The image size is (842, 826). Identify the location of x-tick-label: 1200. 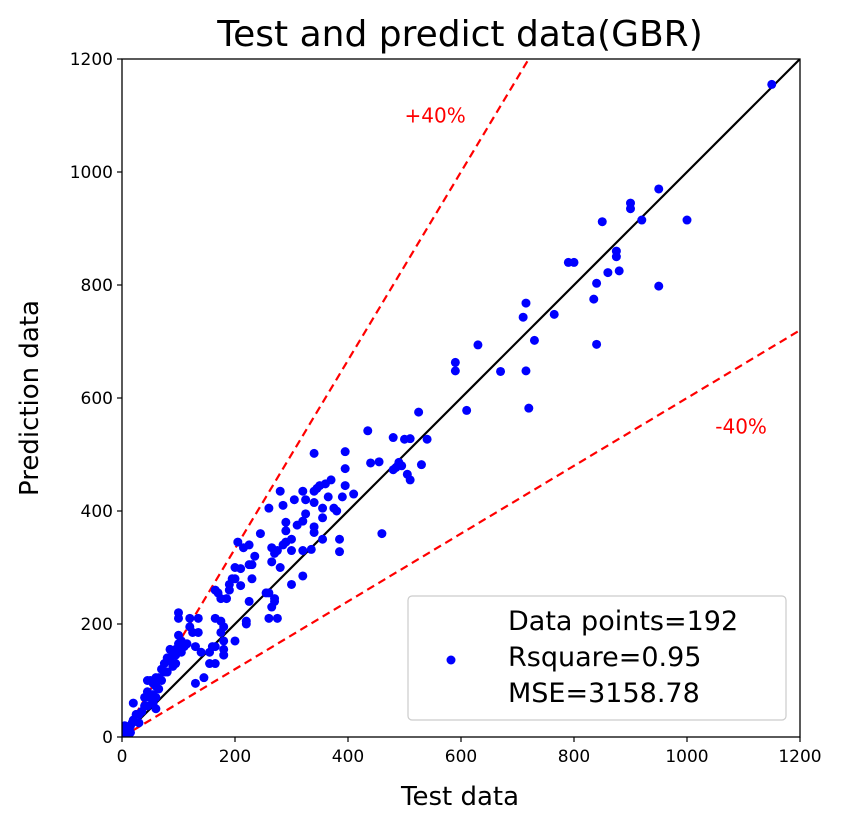
(799, 757).